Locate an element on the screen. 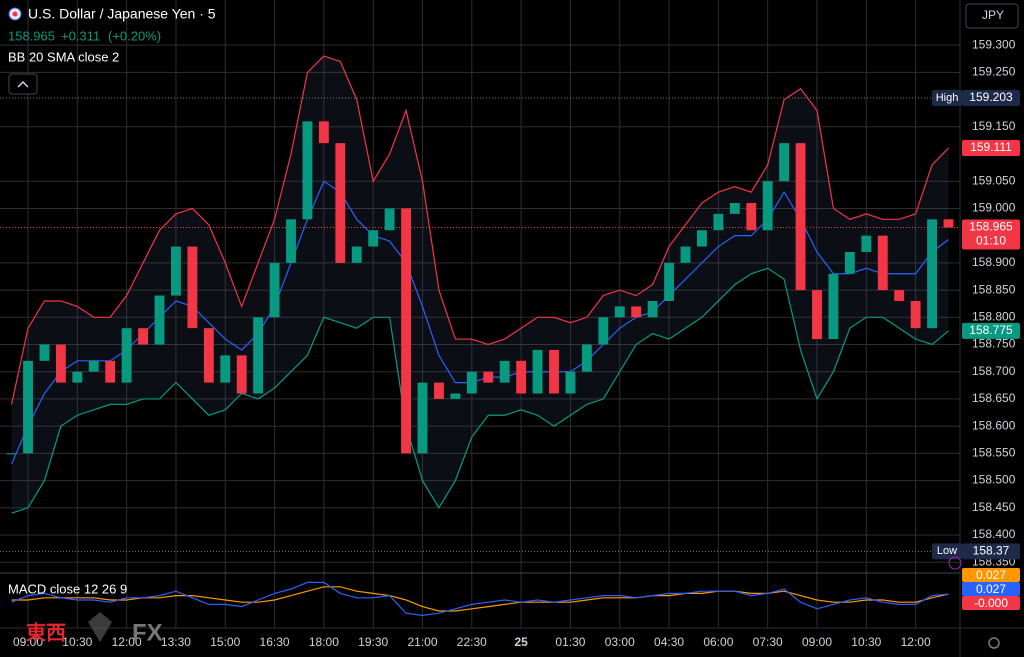  y-tick-label: 158.450 is located at coordinates (994, 507).